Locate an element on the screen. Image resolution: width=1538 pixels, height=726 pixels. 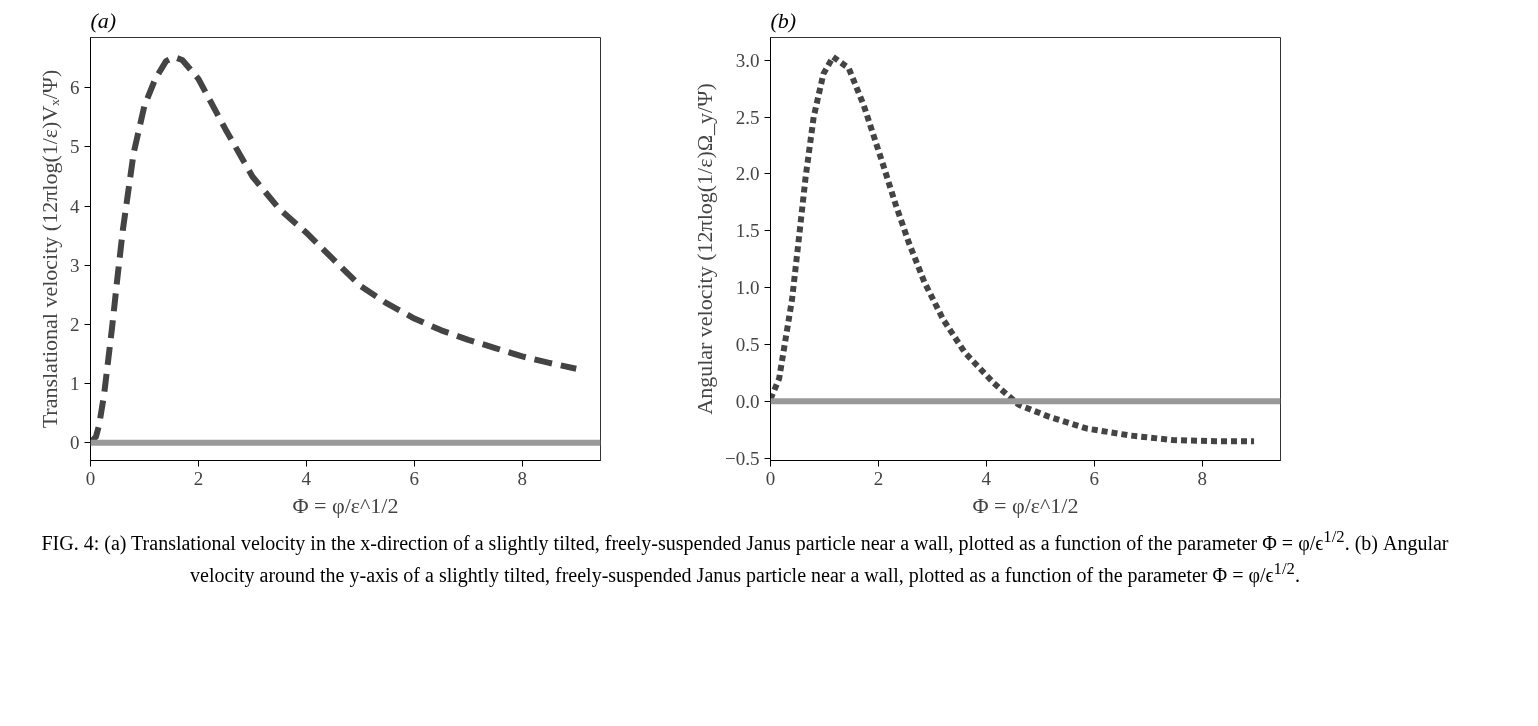
text: FIG. 4: (a) Translational velocity in the x-direction of a slightly tilted, freely-suspended Janus particle near a wall, plotted as a function of the parameter Φ = φ/ϵ$^{1/2}$. (b) Angular velocity around the y-axis of a slightly tilted, freely-suspended Janus particle near a wall, plotted as a function of the parameter Φ = φ/ϵ$^{1/2}$. is located at coordinates (745, 556).